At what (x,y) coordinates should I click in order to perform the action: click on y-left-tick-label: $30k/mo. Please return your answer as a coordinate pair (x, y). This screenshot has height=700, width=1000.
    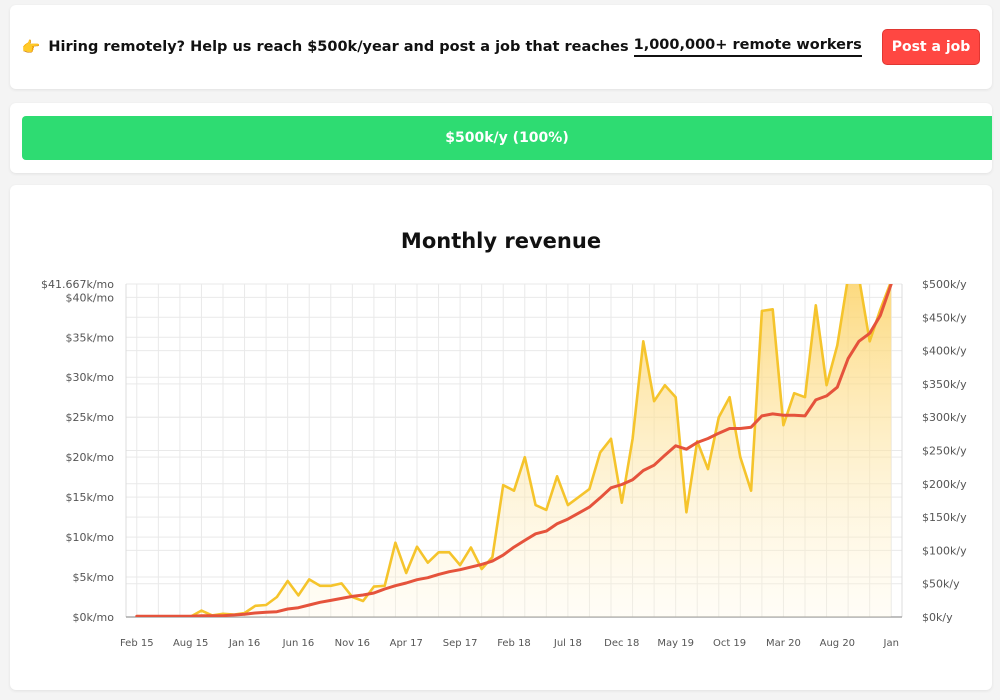
    Looking at the image, I should click on (89, 377).